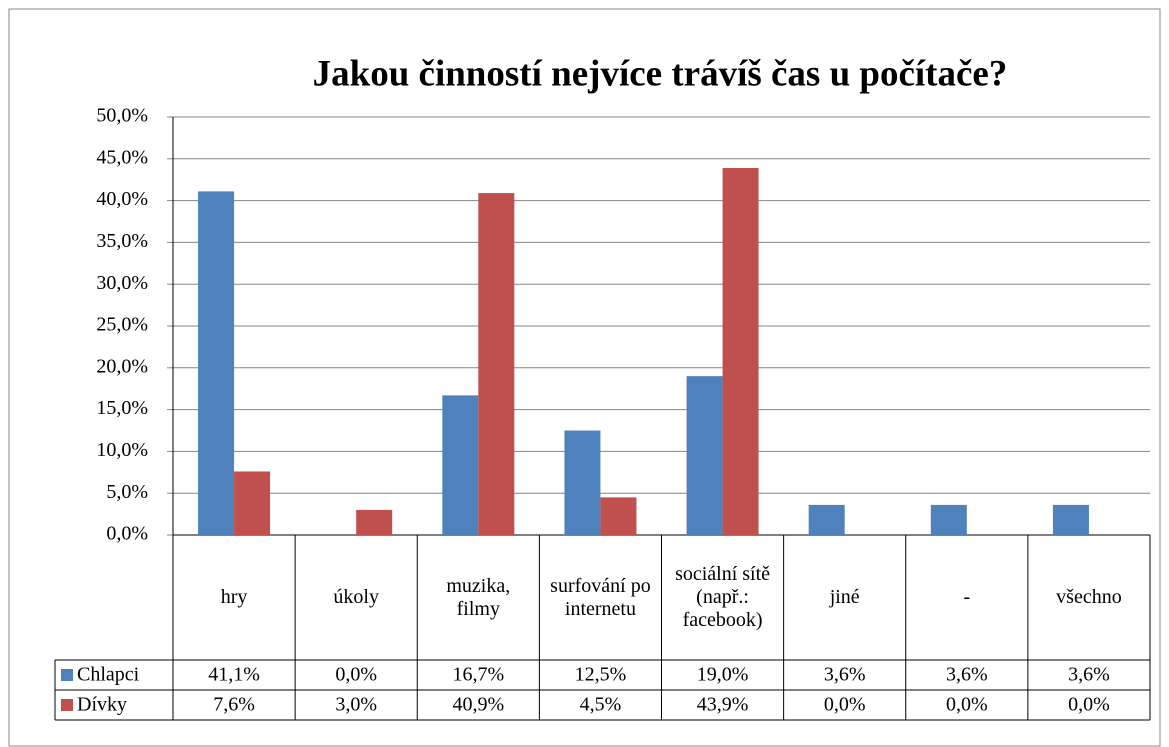 The height and width of the screenshot is (747, 1169). What do you see at coordinates (122, 408) in the screenshot?
I see `y-tick-label: 15,0%` at bounding box center [122, 408].